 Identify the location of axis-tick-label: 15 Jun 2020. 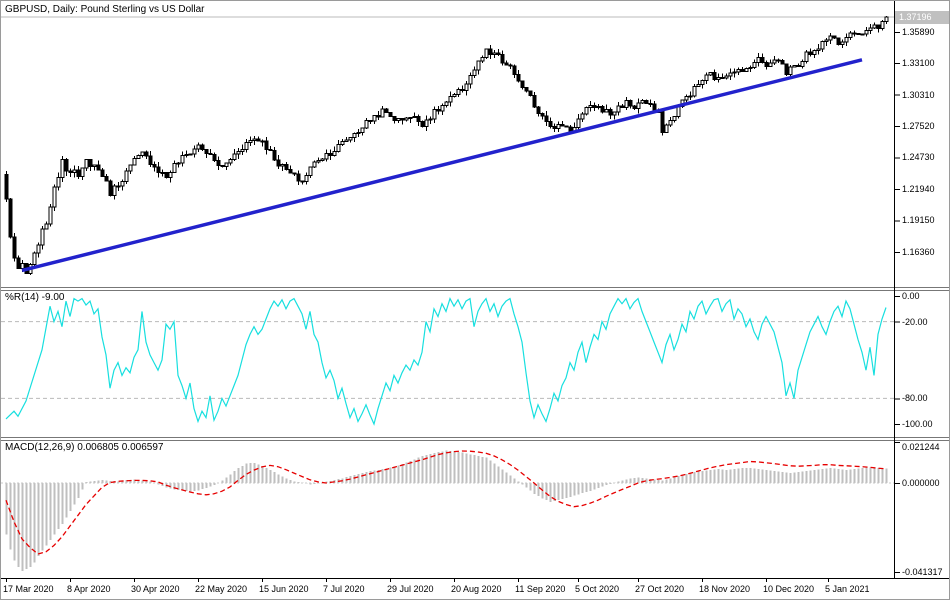
(284, 589).